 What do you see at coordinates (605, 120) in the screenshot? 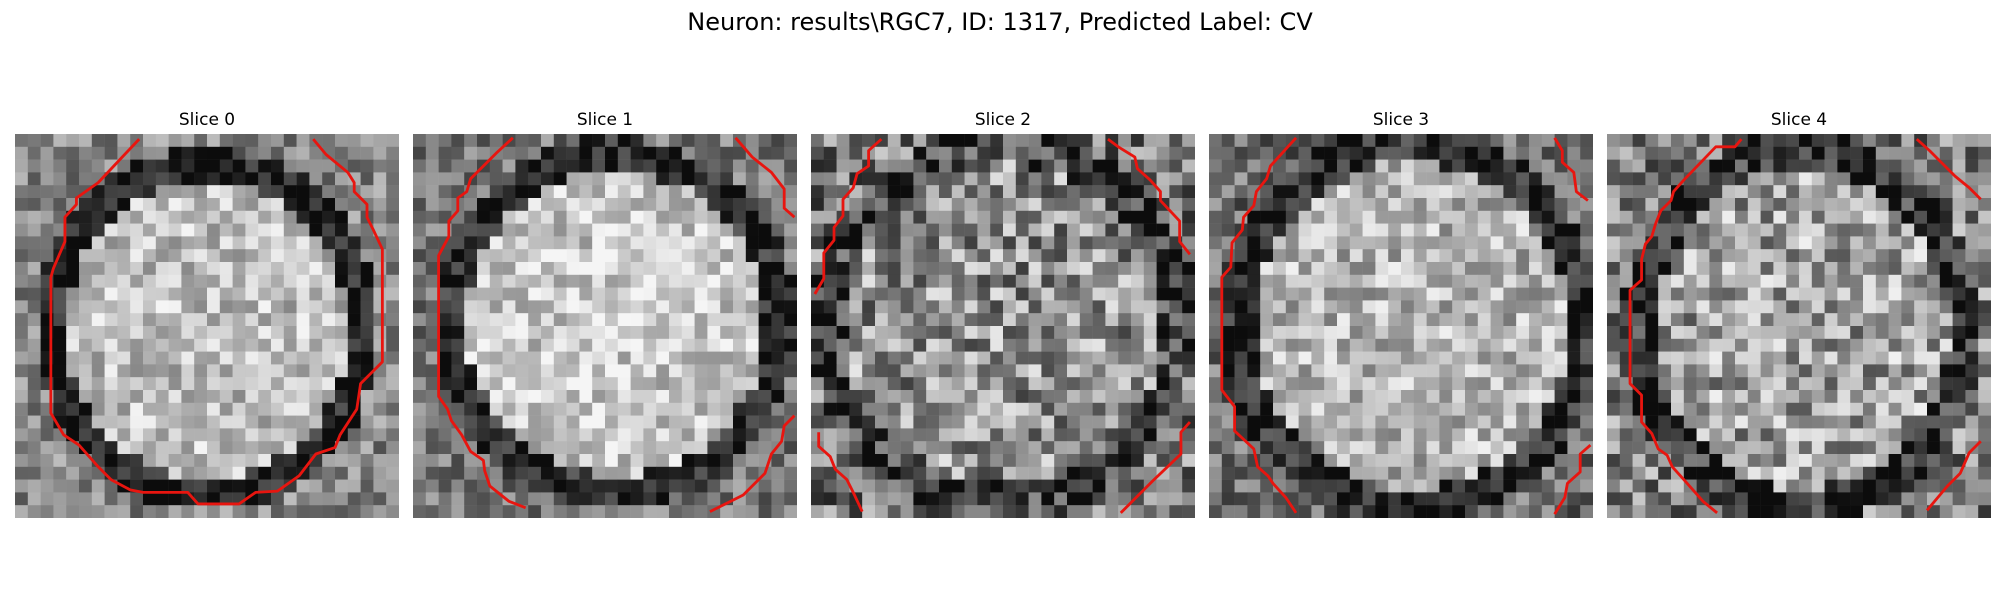
I see `slice-title: Slice 1` at bounding box center [605, 120].